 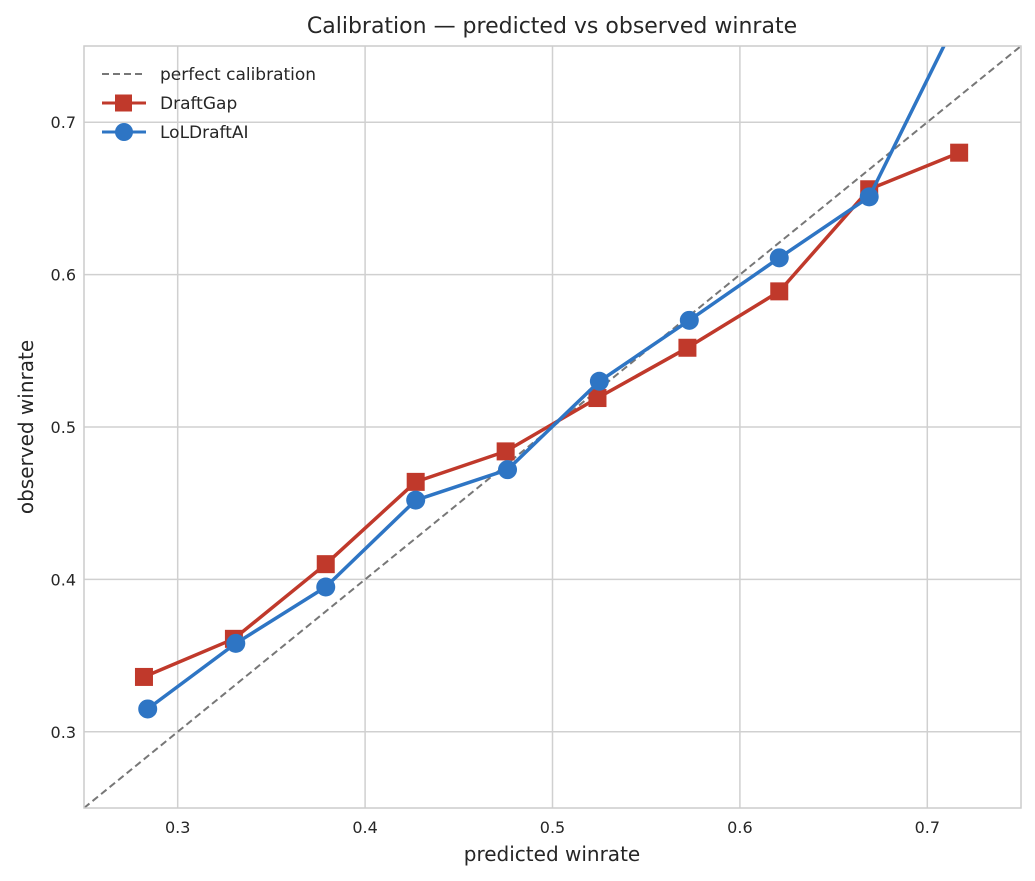 I want to click on y-tick-label: 0.3, so click(x=63, y=732).